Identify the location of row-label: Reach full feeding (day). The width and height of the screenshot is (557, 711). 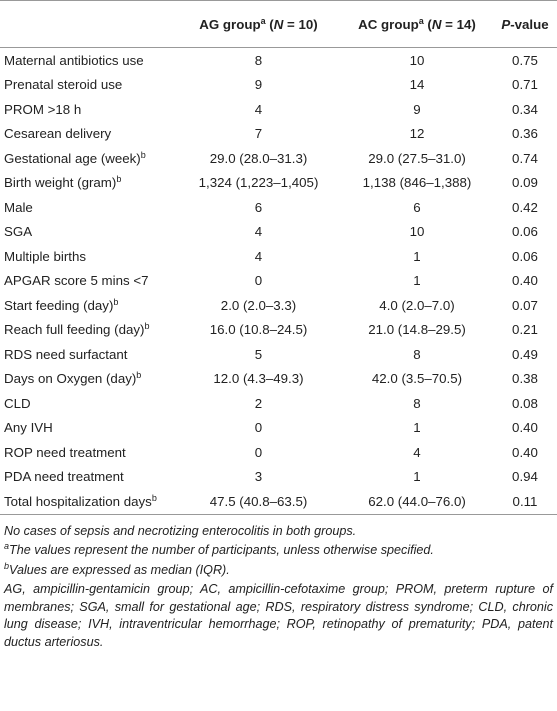
(74, 330).